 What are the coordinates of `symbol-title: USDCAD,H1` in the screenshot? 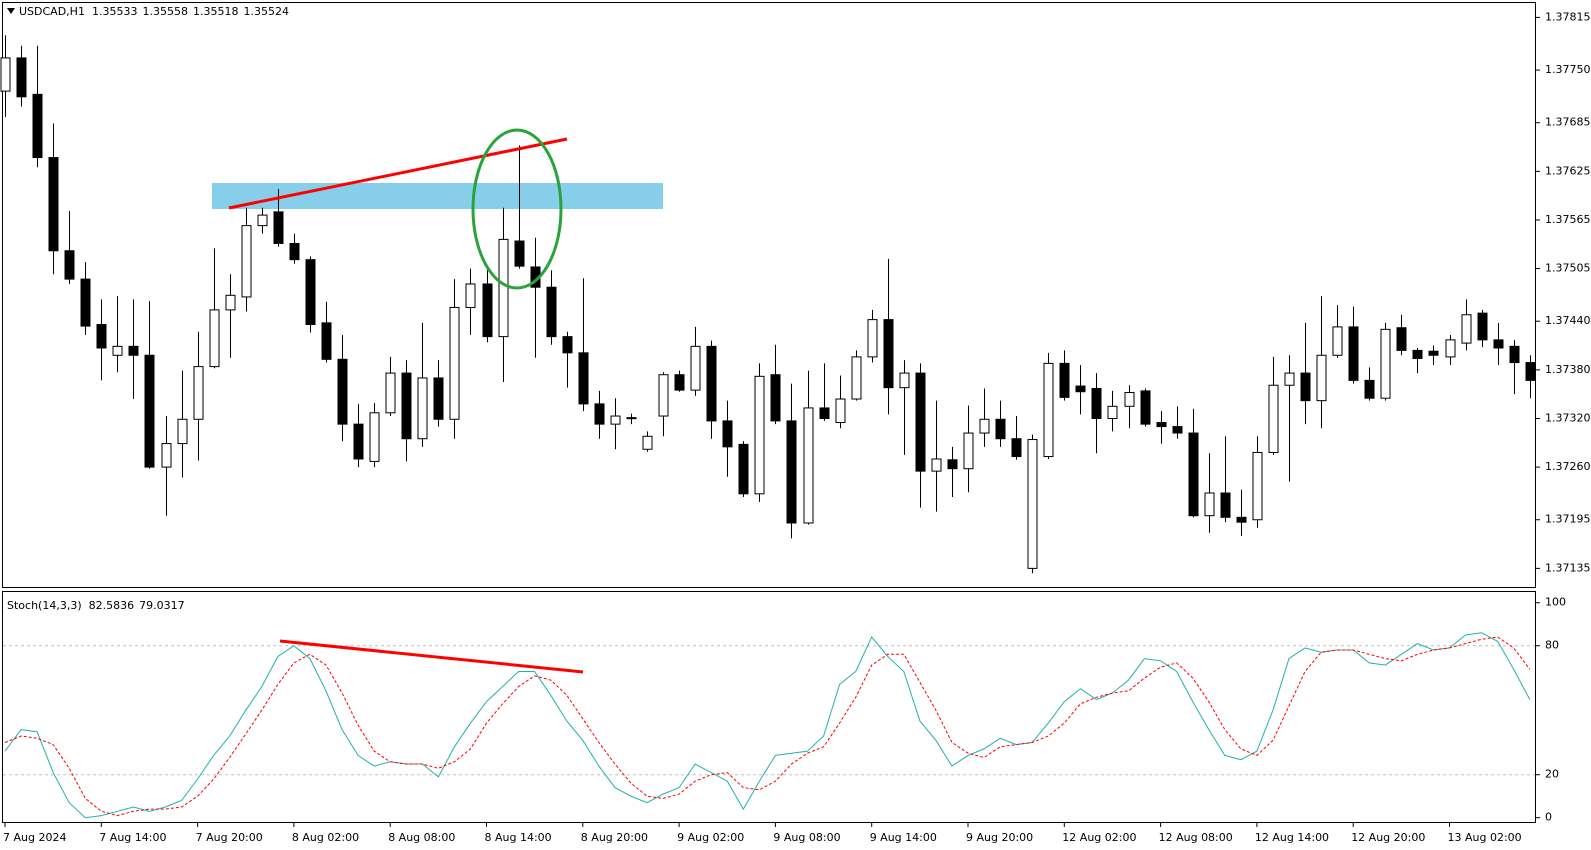 It's located at (52, 11).